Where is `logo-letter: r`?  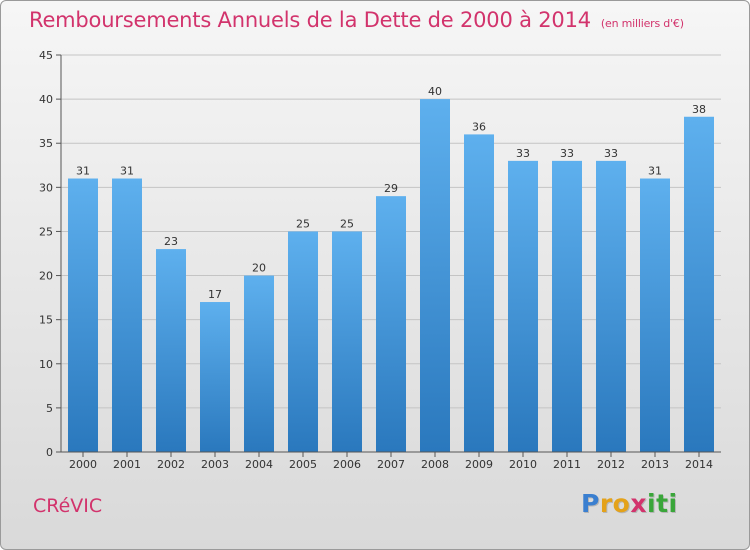
logo-letter: r is located at coordinates (606, 503).